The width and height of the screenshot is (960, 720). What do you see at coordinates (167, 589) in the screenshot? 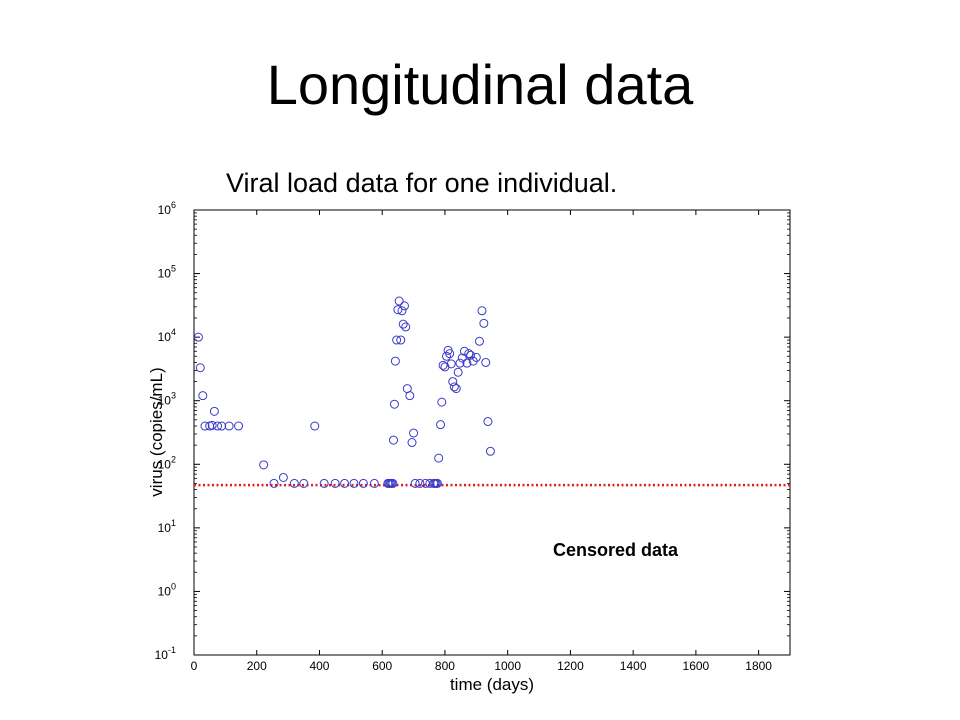
I see `y-tick-label: 10⁰` at bounding box center [167, 589].